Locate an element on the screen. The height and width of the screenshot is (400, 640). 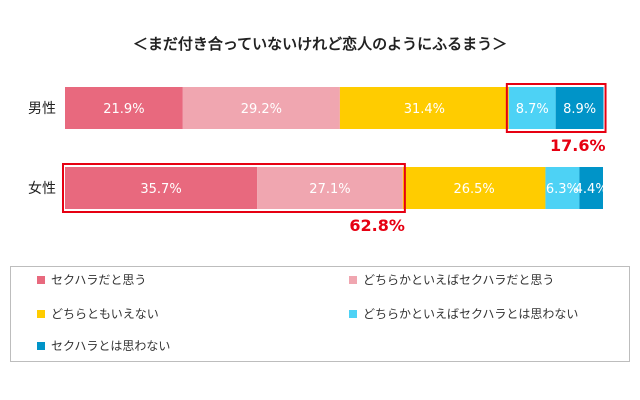
data-label-0-2: 31.4% is located at coordinates (424, 109).